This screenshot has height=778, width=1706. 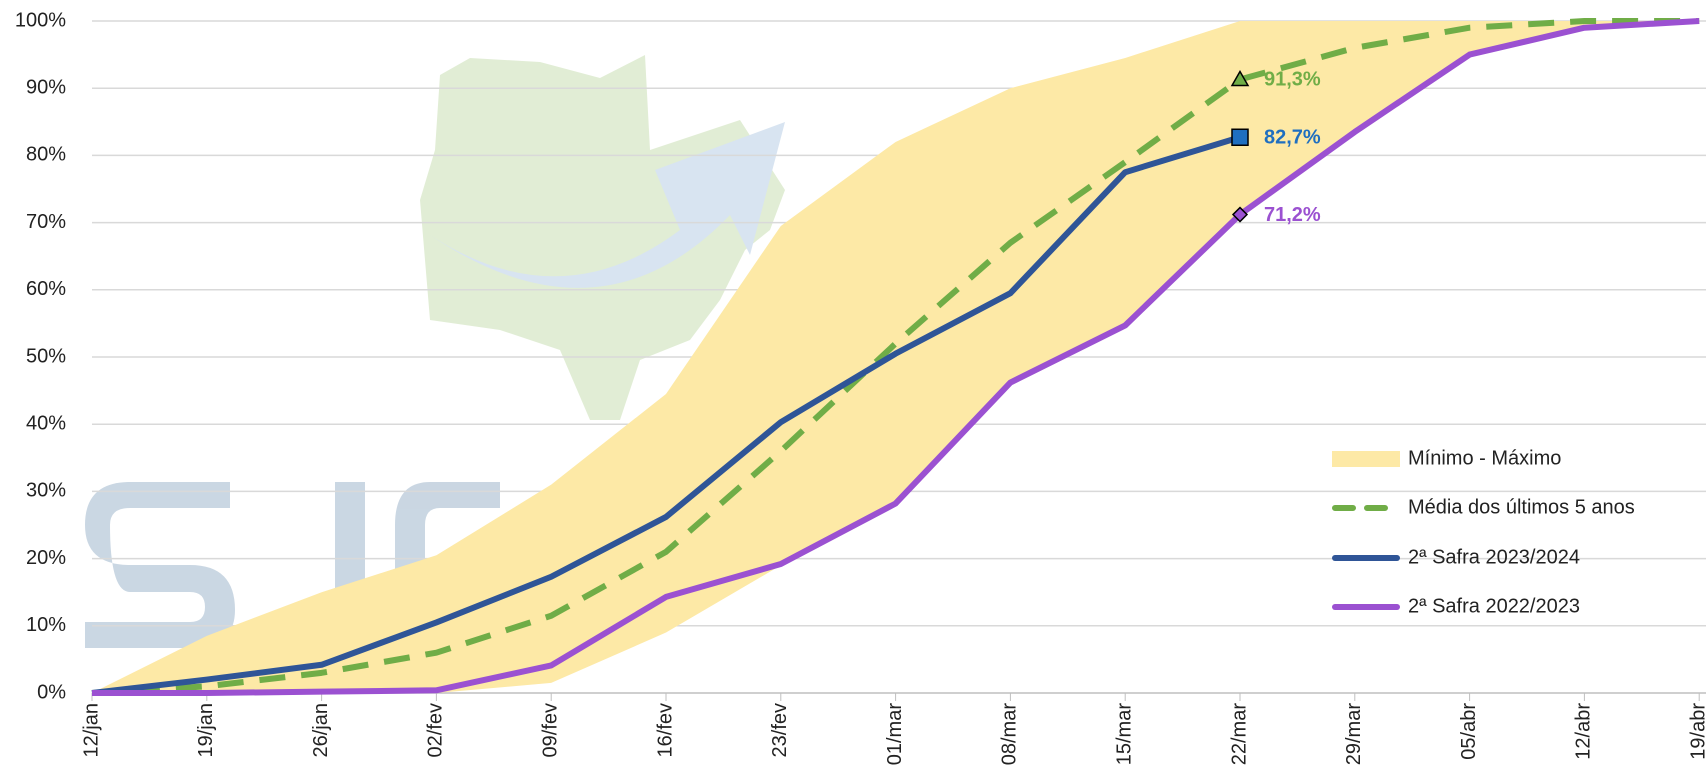 I want to click on map-watermark, so click(x=602, y=237).